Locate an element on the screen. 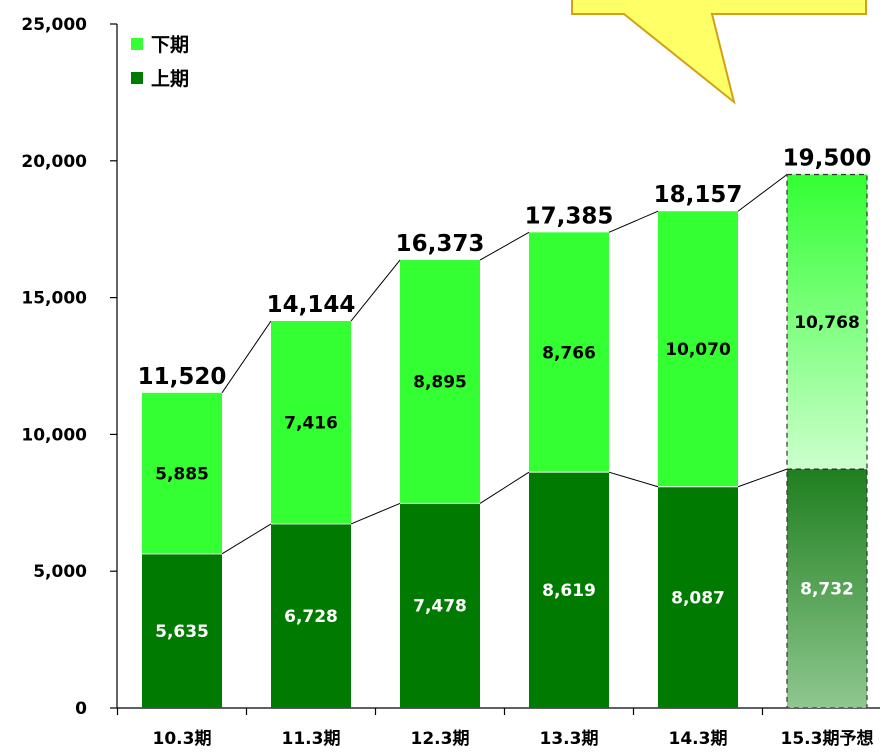 This screenshot has width=884, height=753. label-second-half: 8,766 is located at coordinates (569, 353).